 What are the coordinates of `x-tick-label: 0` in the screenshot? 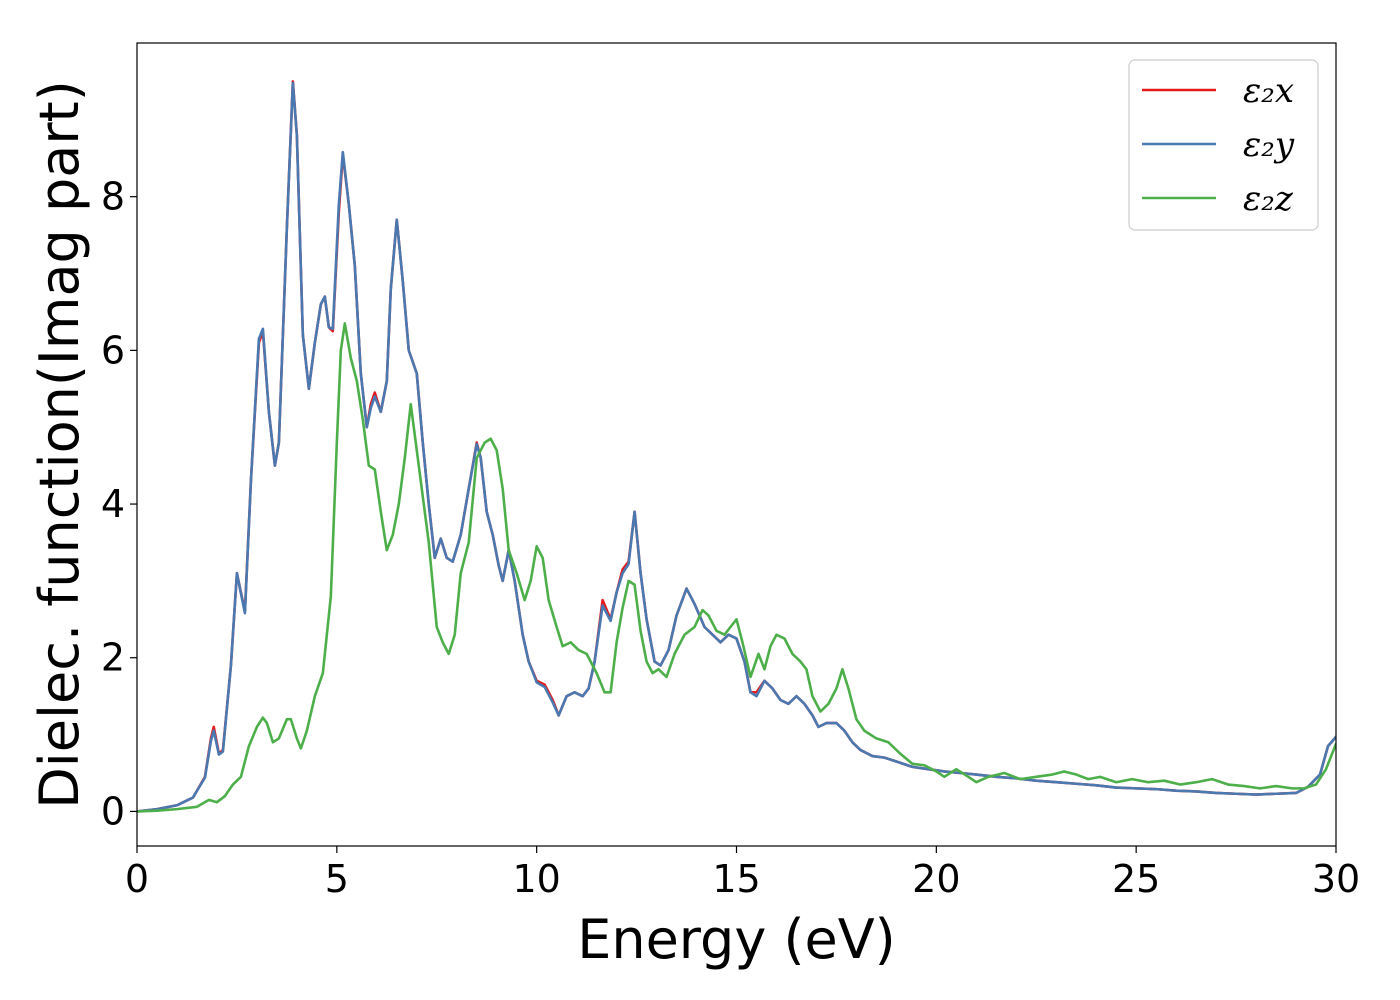 It's located at (137, 879).